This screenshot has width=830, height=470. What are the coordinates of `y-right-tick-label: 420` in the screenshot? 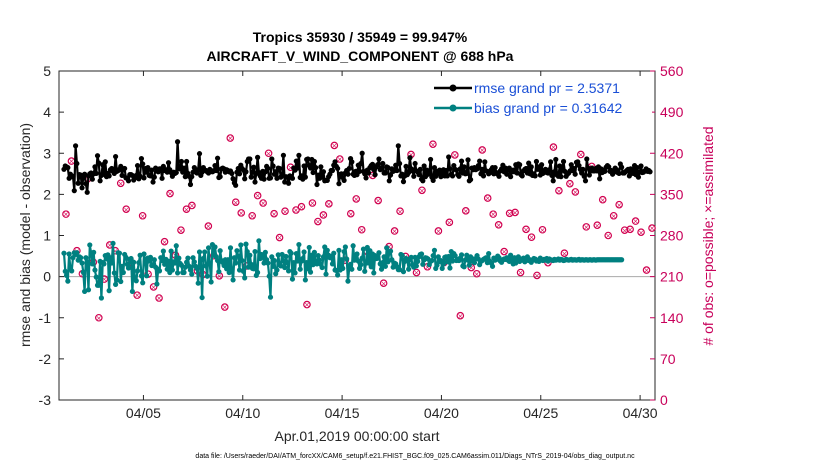 It's located at (672, 153).